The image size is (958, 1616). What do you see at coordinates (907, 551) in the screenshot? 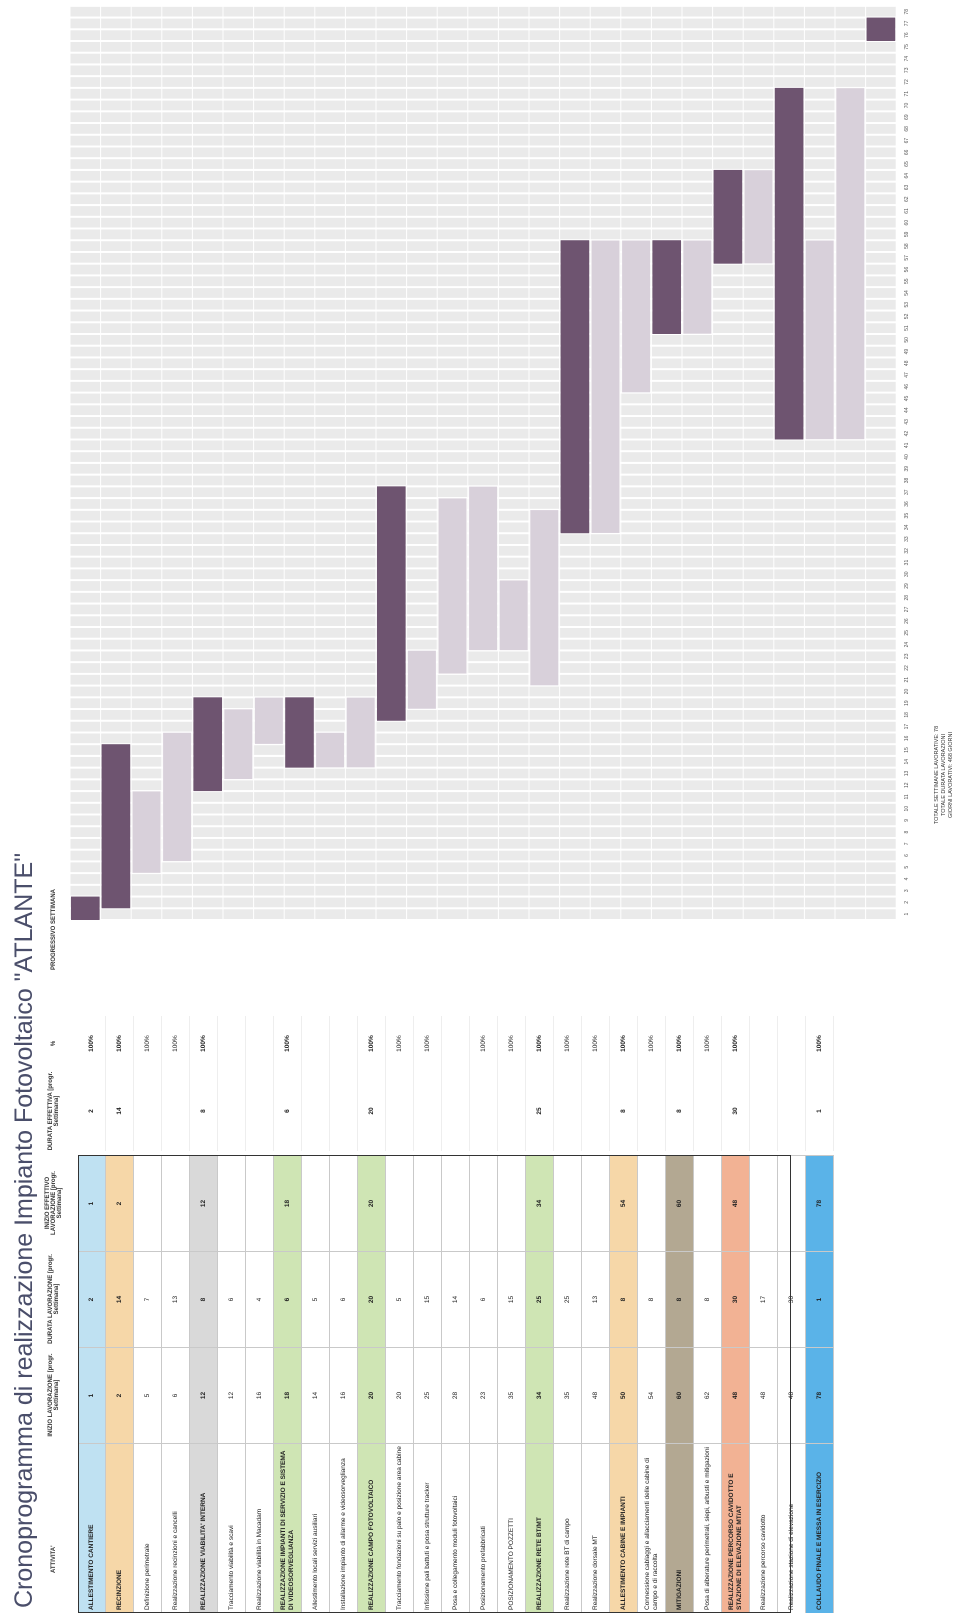
I see `week-tick-label: 32` at bounding box center [907, 551].